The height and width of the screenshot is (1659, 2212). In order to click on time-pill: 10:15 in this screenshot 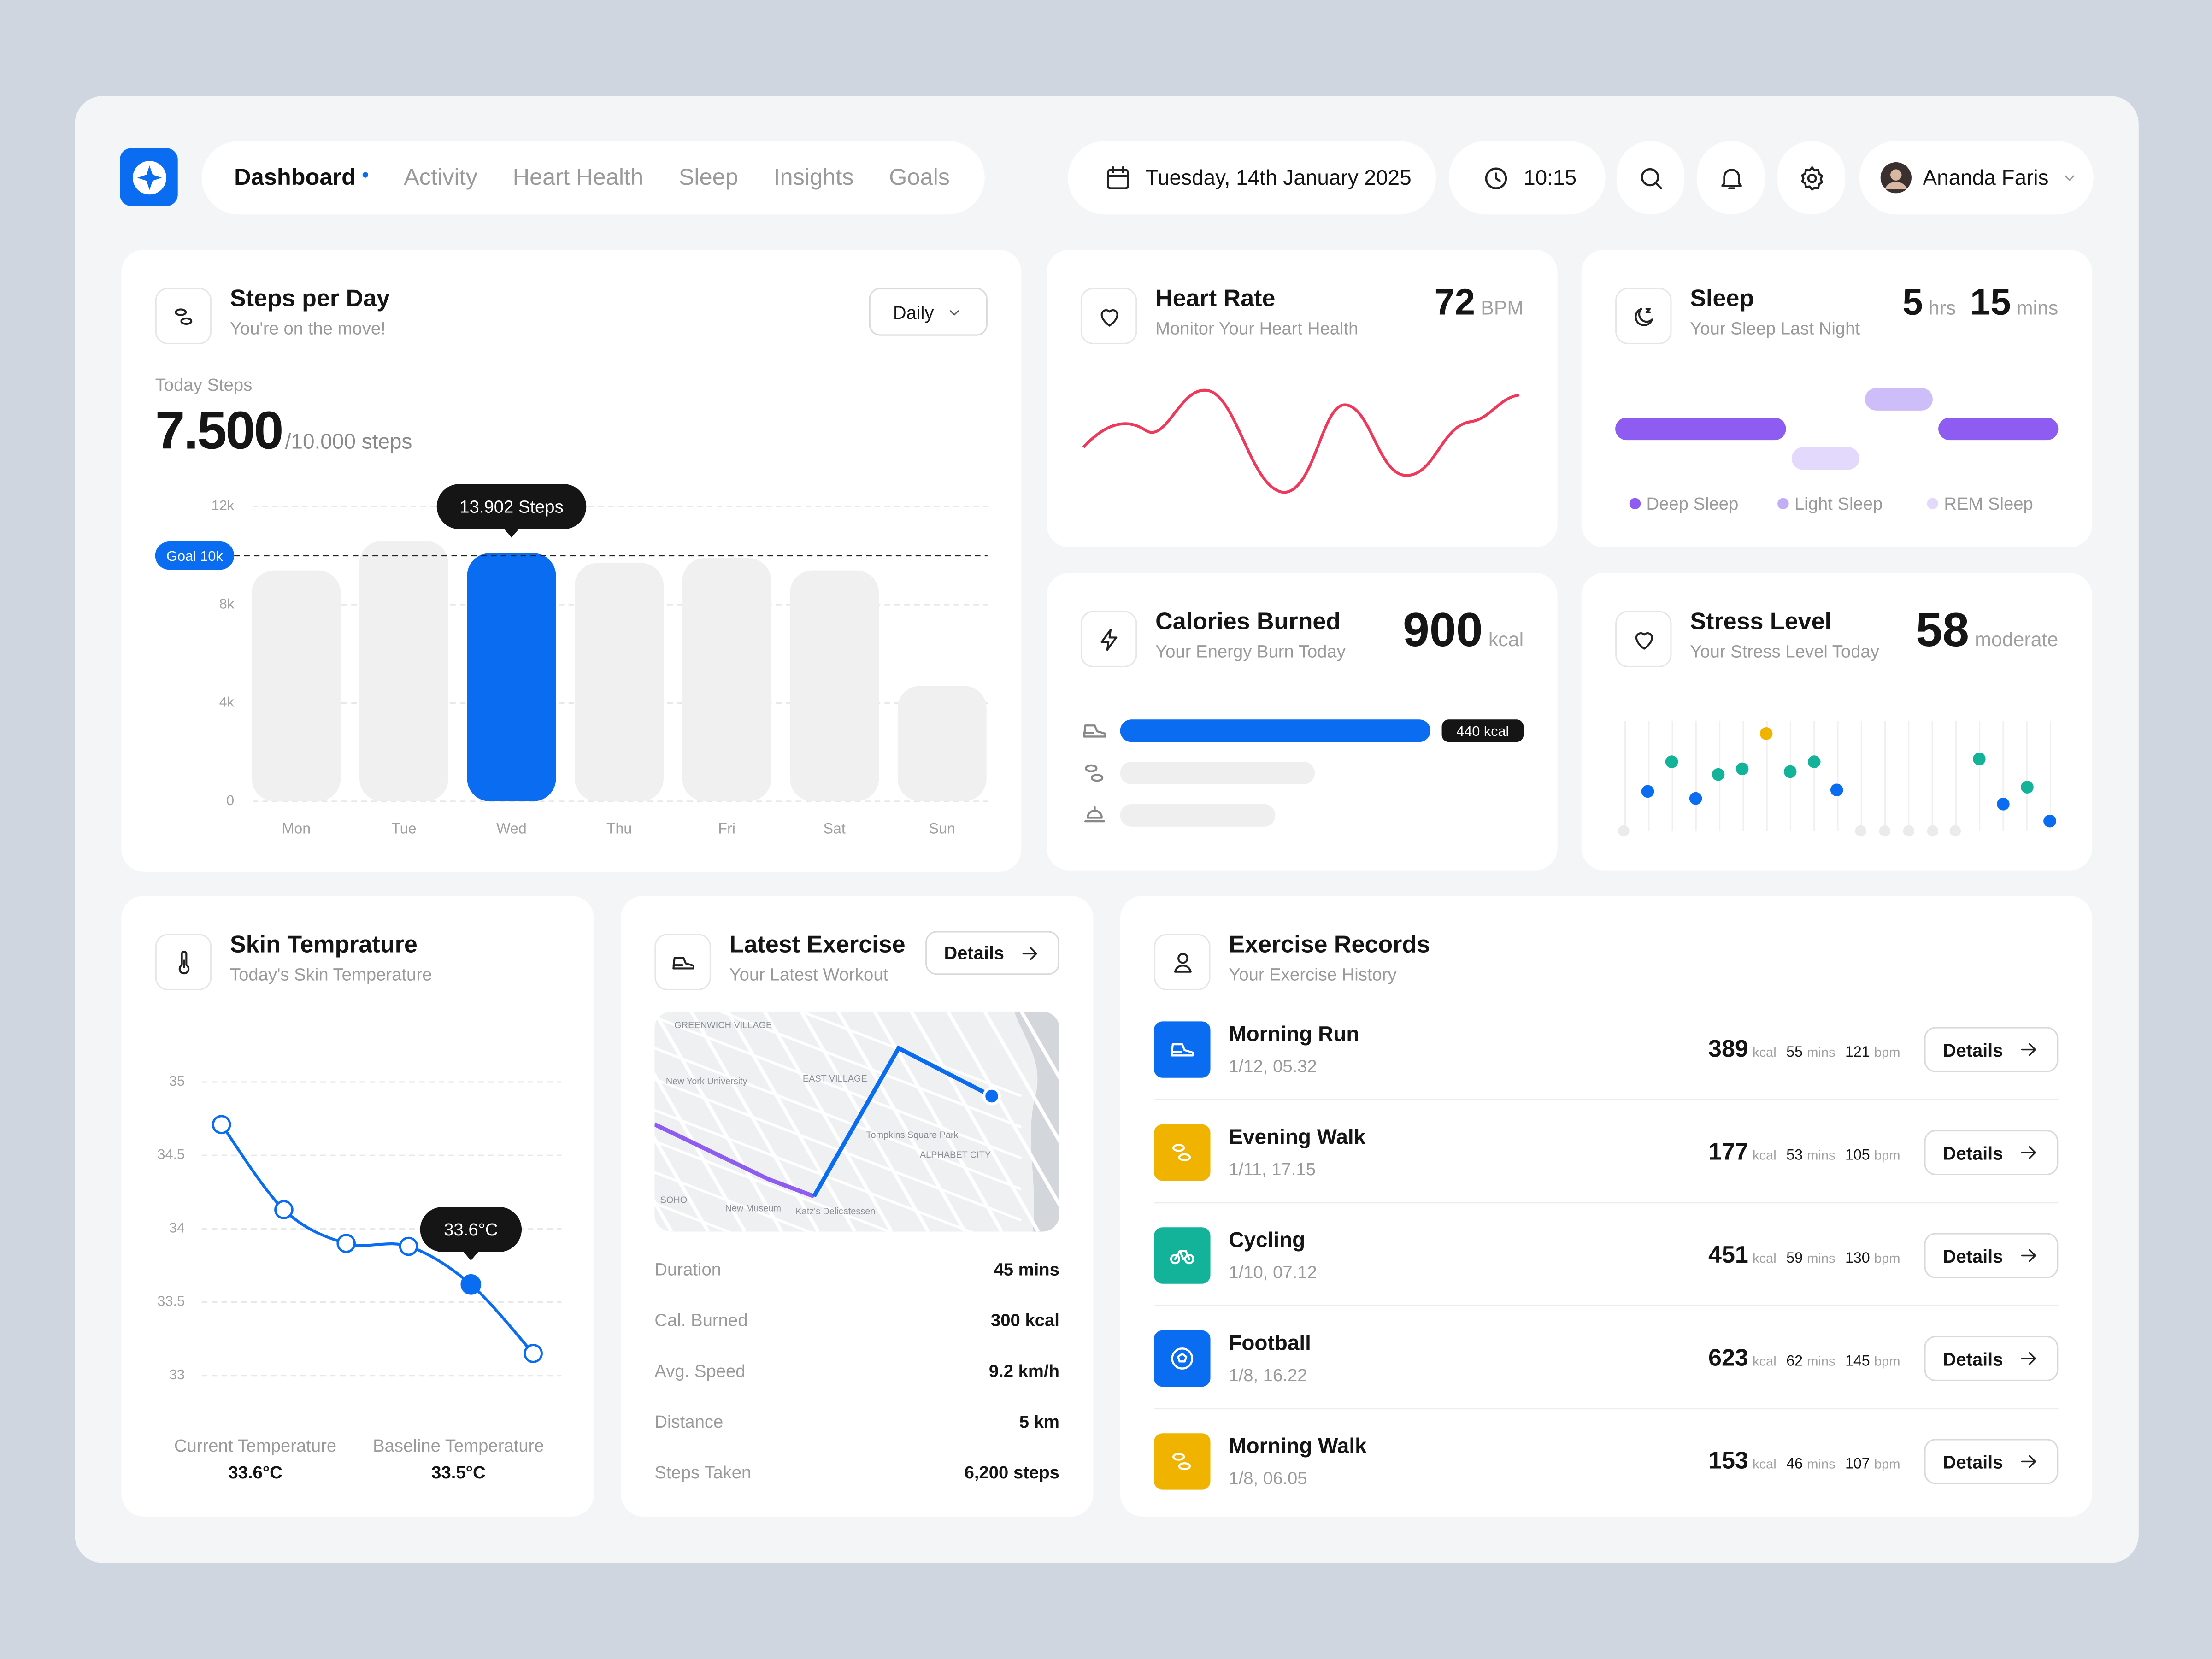, I will do `click(1527, 178)`.